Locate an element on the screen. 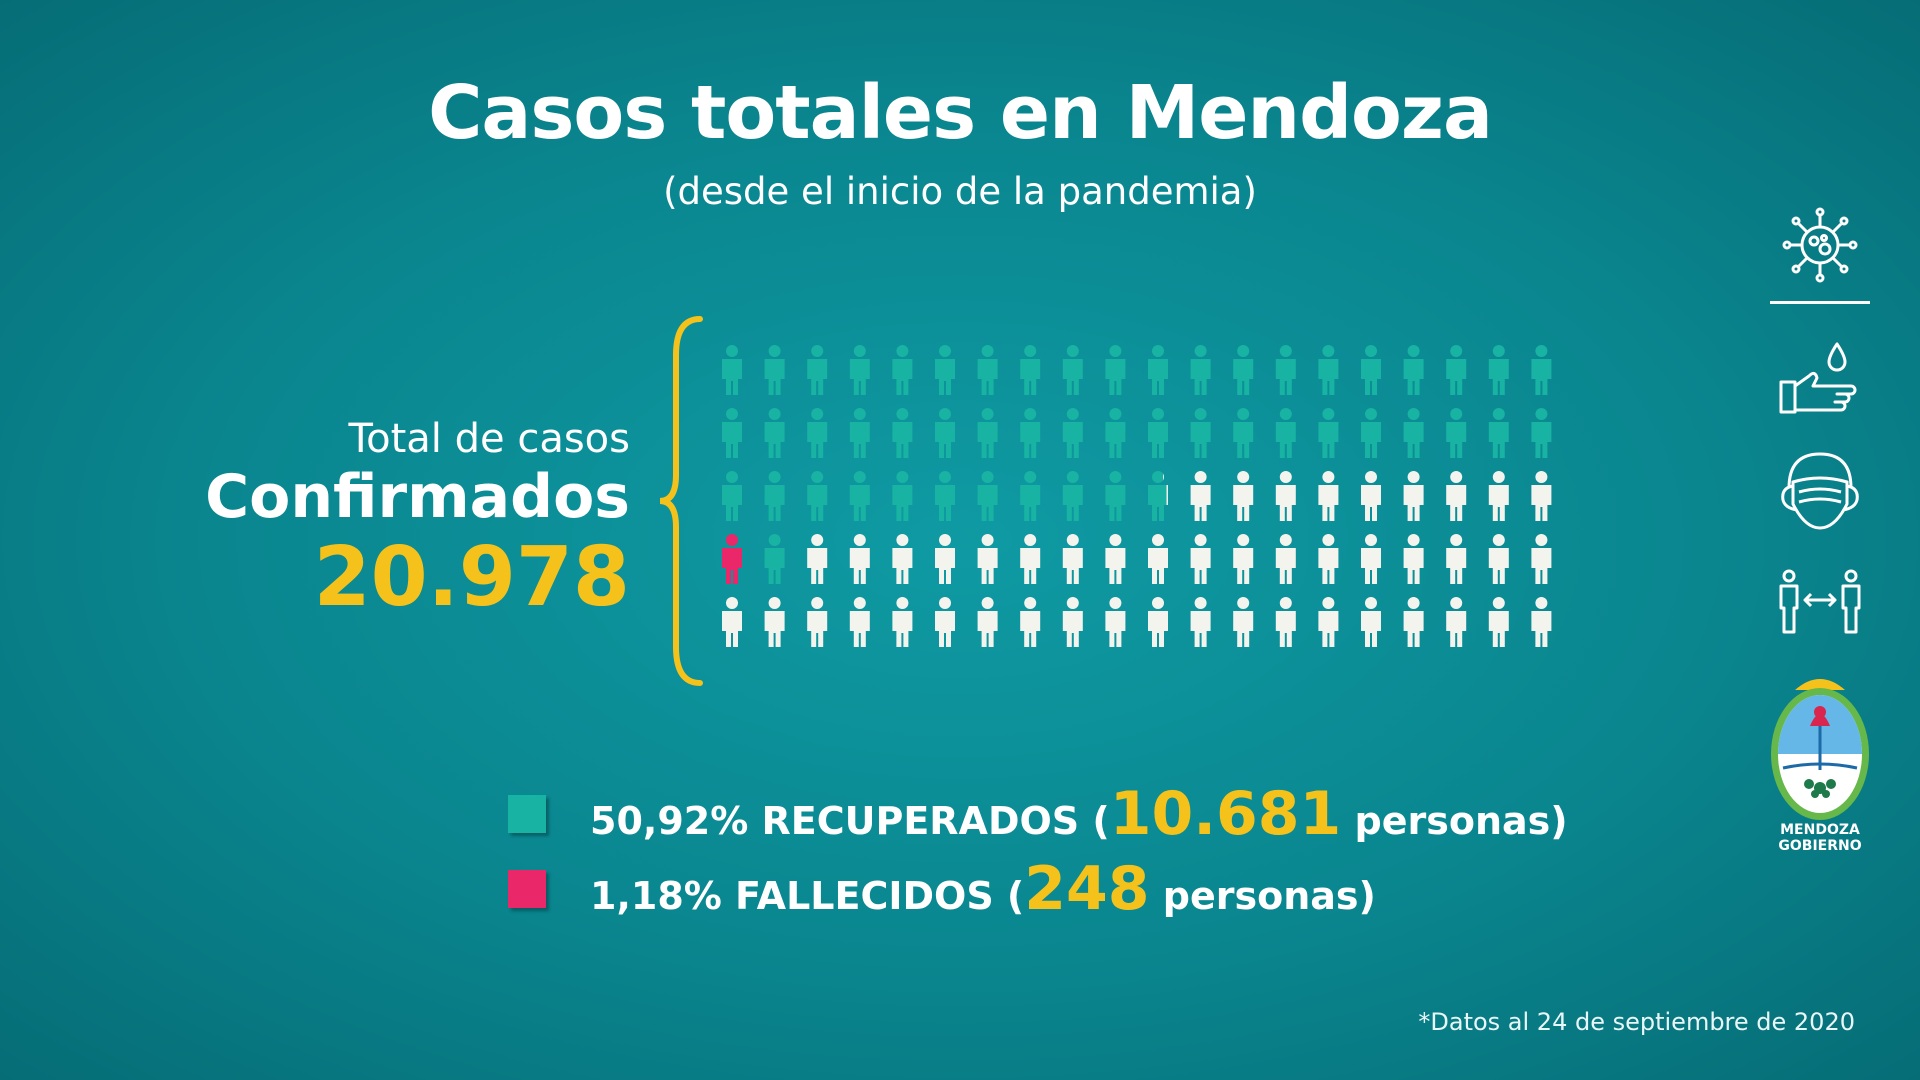 The width and height of the screenshot is (1920, 1080). legend-deceased-percent: 1,18% FALLECIDOS ( is located at coordinates (807, 896).